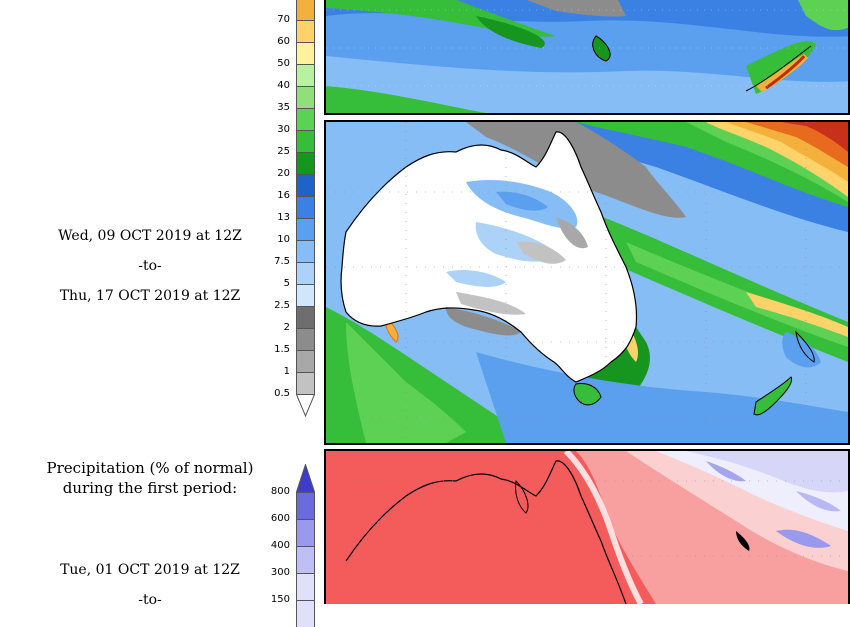 This screenshot has height=627, width=850. What do you see at coordinates (280, 491) in the screenshot?
I see `legend-tick-label: 800` at bounding box center [280, 491].